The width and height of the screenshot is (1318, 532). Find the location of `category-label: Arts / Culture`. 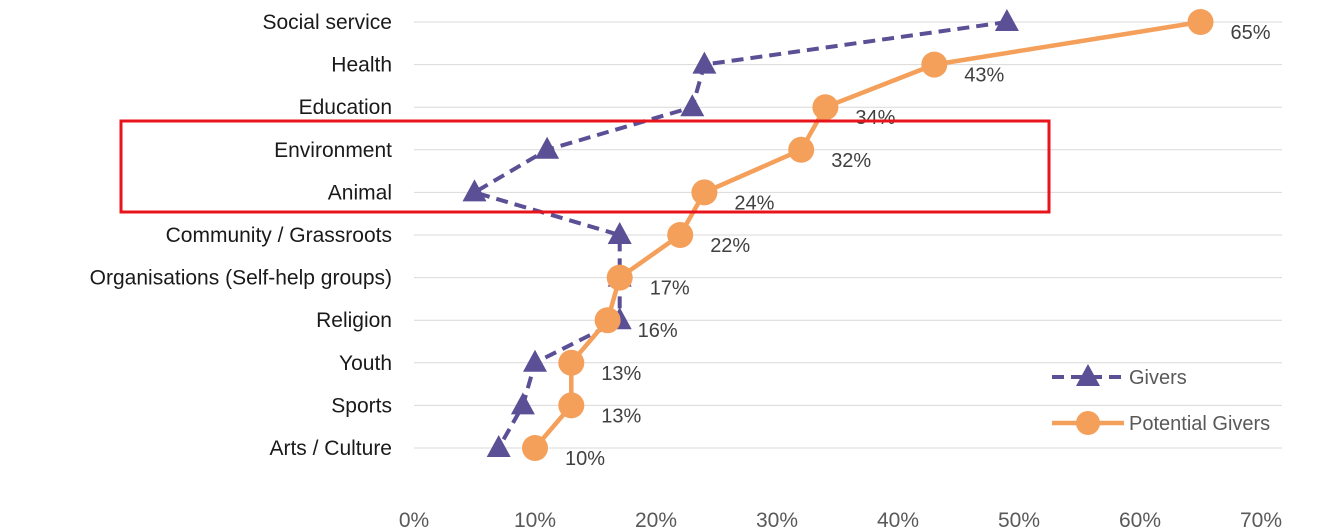

category-label: Arts / Culture is located at coordinates (330, 448).